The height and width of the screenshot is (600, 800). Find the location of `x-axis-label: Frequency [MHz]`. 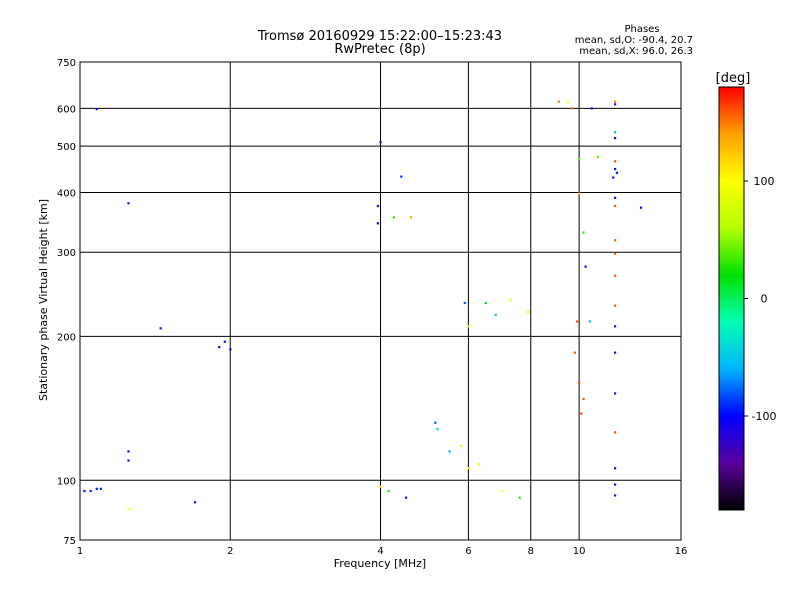

x-axis-label: Frequency [MHz] is located at coordinates (380, 563).